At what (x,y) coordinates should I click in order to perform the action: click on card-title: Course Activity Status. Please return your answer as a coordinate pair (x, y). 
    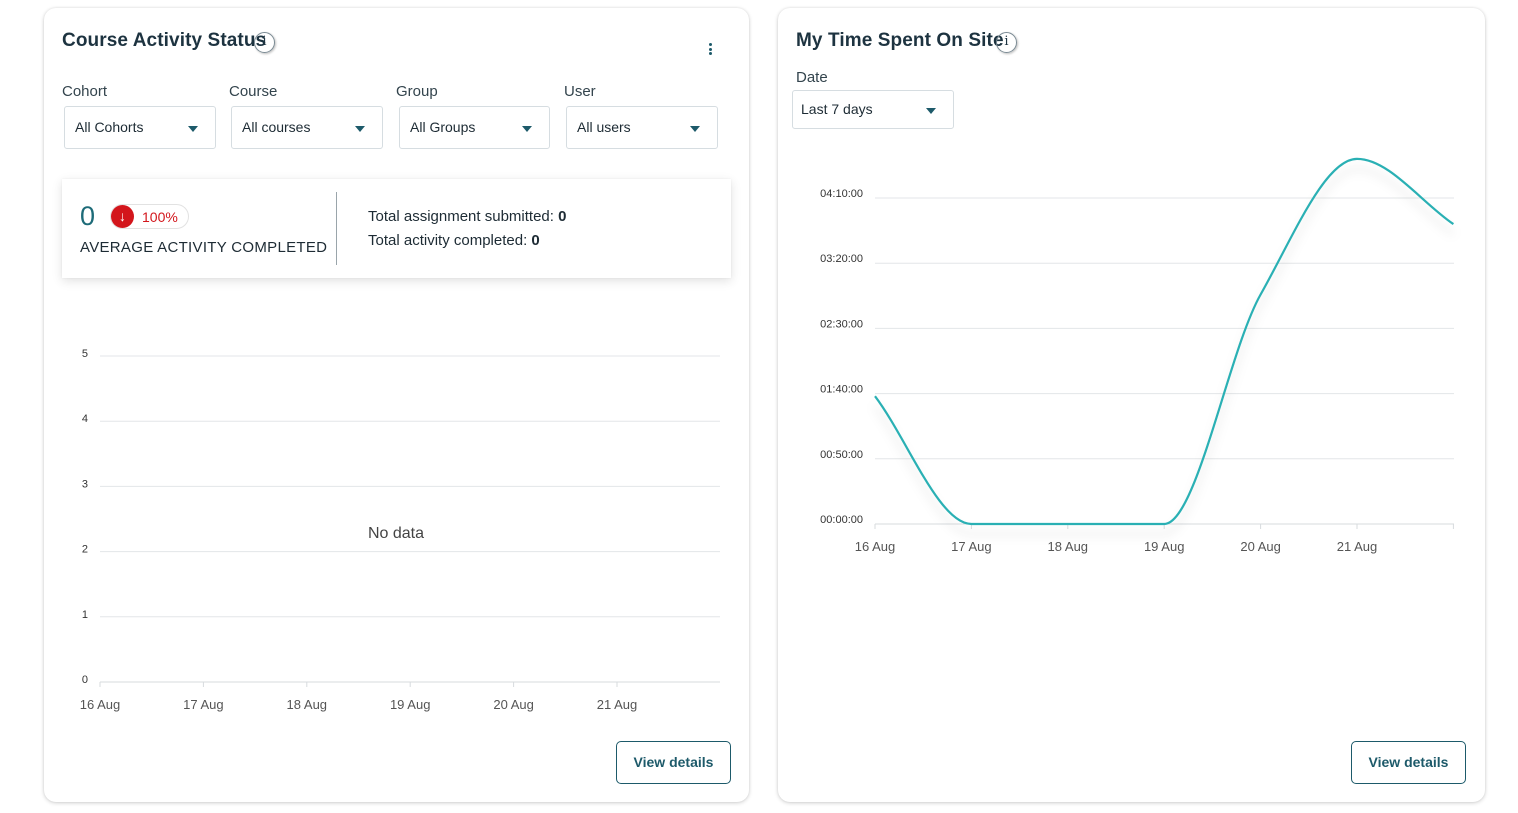
    Looking at the image, I should click on (164, 40).